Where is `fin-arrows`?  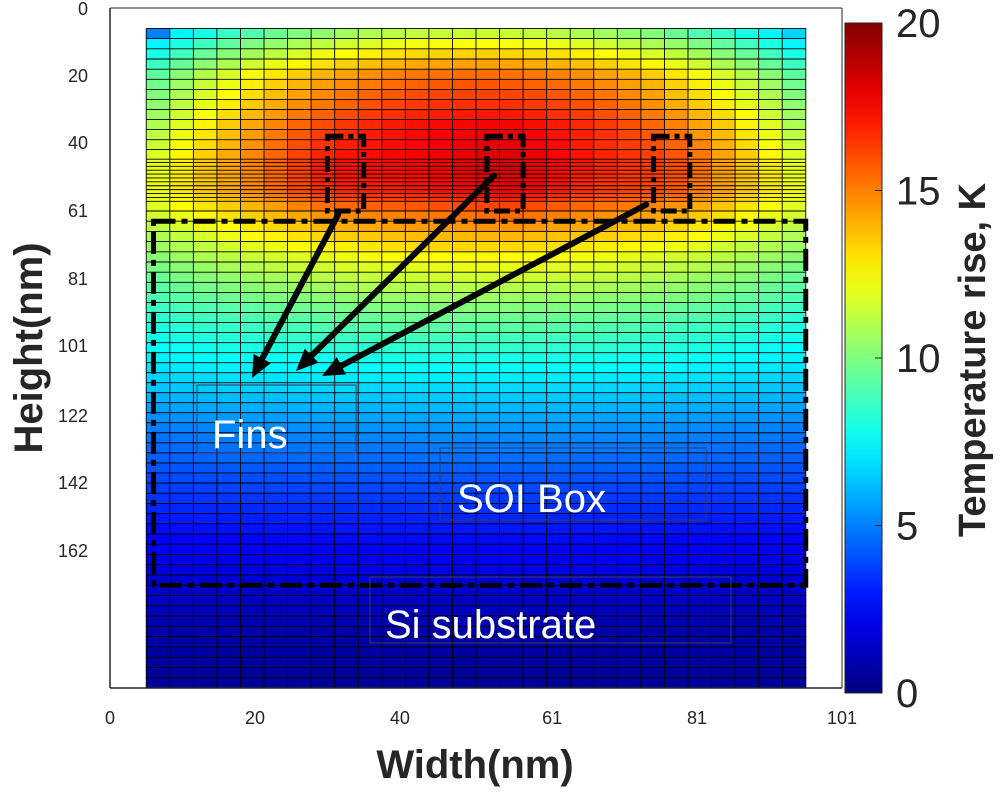 fin-arrows is located at coordinates (451, 275).